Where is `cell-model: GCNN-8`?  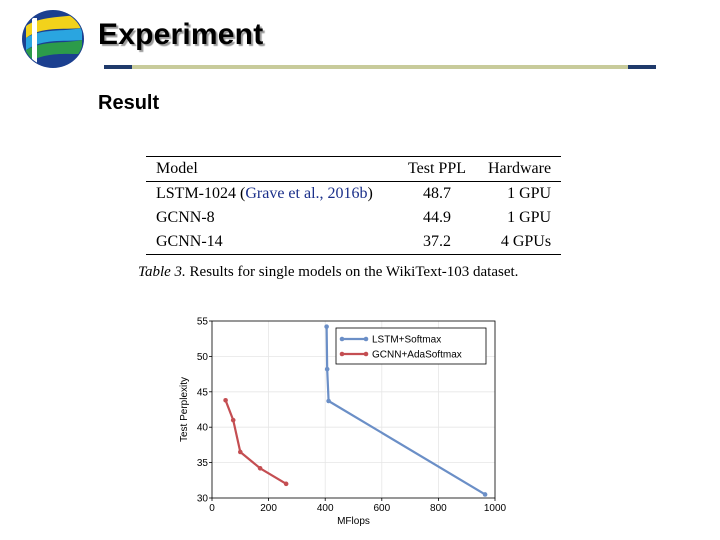 cell-model: GCNN-8 is located at coordinates (185, 217).